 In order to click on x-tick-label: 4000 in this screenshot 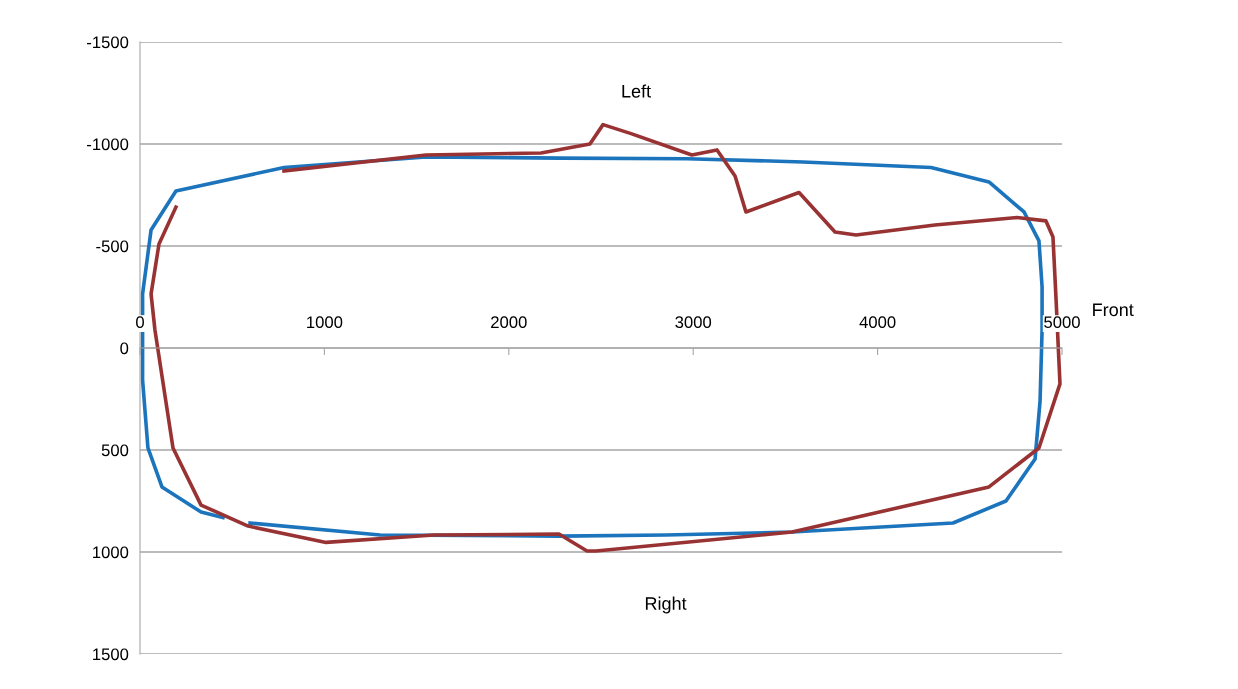, I will do `click(877, 322)`.